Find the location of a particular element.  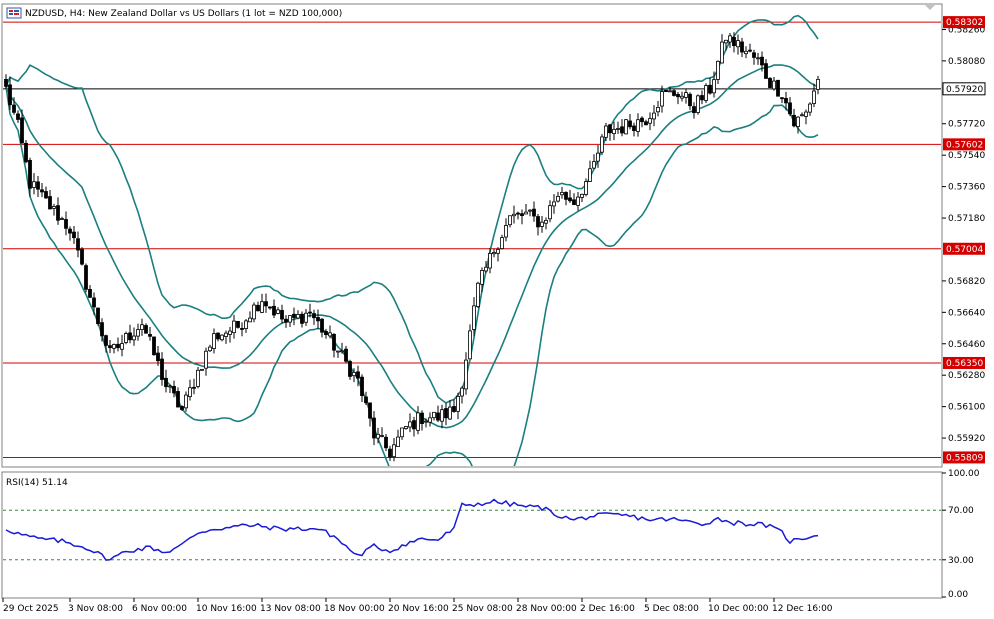

rsi-series-line is located at coordinates (412, 529).